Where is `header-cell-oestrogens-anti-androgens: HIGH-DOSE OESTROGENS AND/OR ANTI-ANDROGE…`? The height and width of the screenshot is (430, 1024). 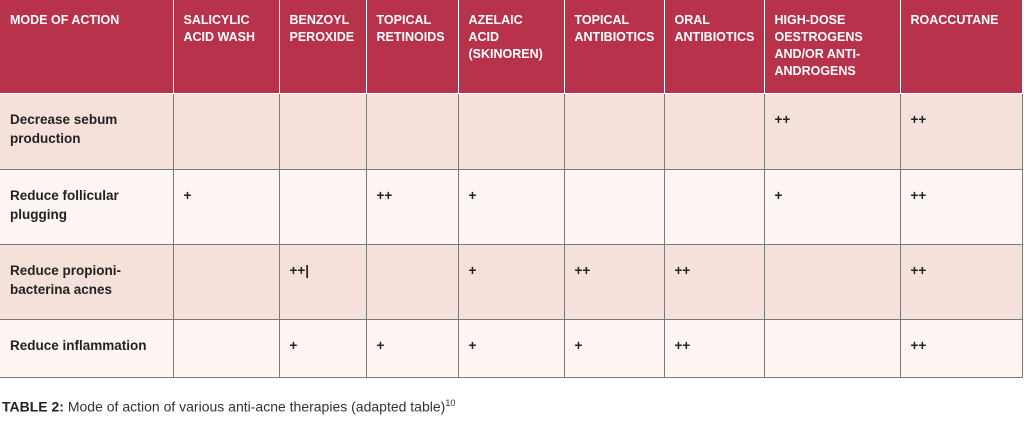
header-cell-oestrogens-anti-androgens: HIGH-DOSE OESTROGENS AND/OR ANTI-ANDROGE… is located at coordinates (832, 47).